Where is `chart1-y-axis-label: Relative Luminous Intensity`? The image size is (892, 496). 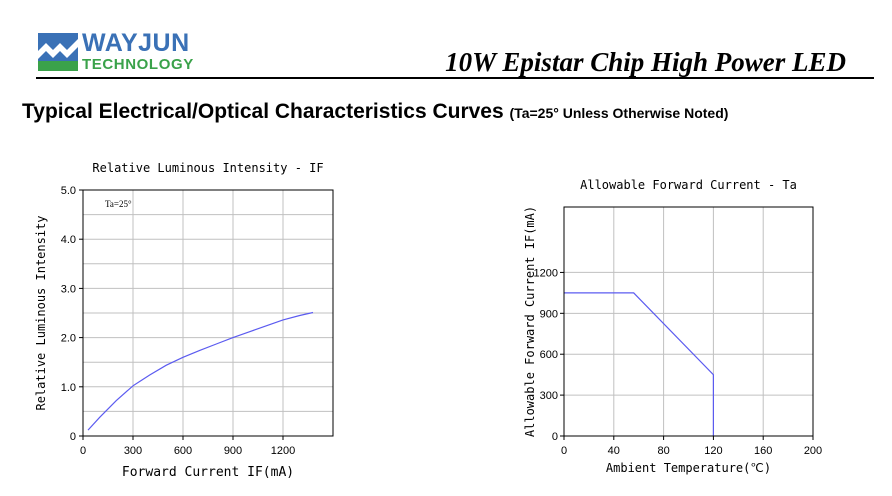 chart1-y-axis-label: Relative Luminous Intensity is located at coordinates (41, 312).